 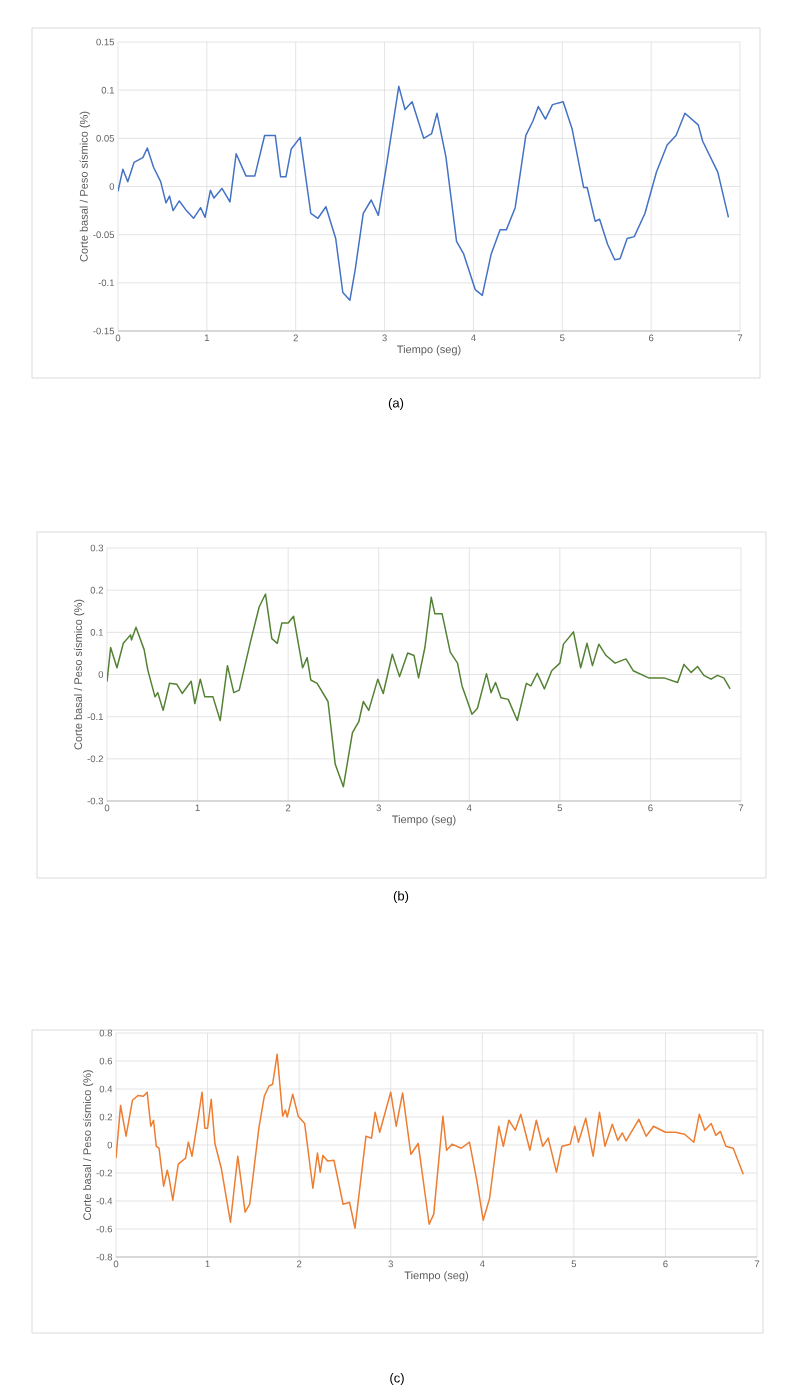 I want to click on y-tick-label: -0.4, so click(x=104, y=1201).